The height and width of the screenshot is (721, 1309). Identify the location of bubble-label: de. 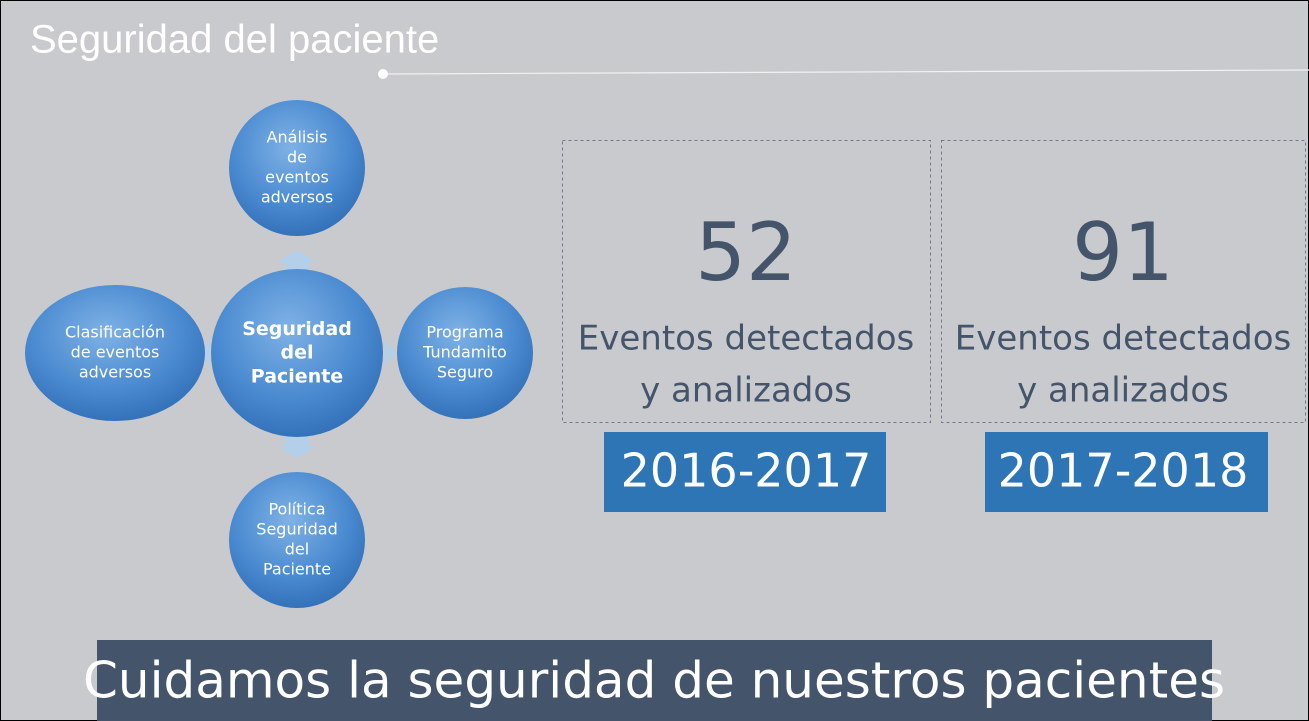
(297, 157).